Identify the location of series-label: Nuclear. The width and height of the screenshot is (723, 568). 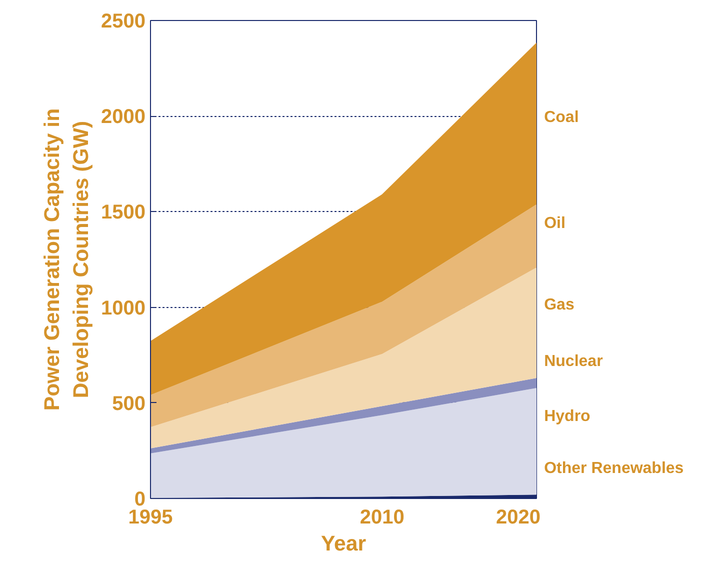
(573, 361).